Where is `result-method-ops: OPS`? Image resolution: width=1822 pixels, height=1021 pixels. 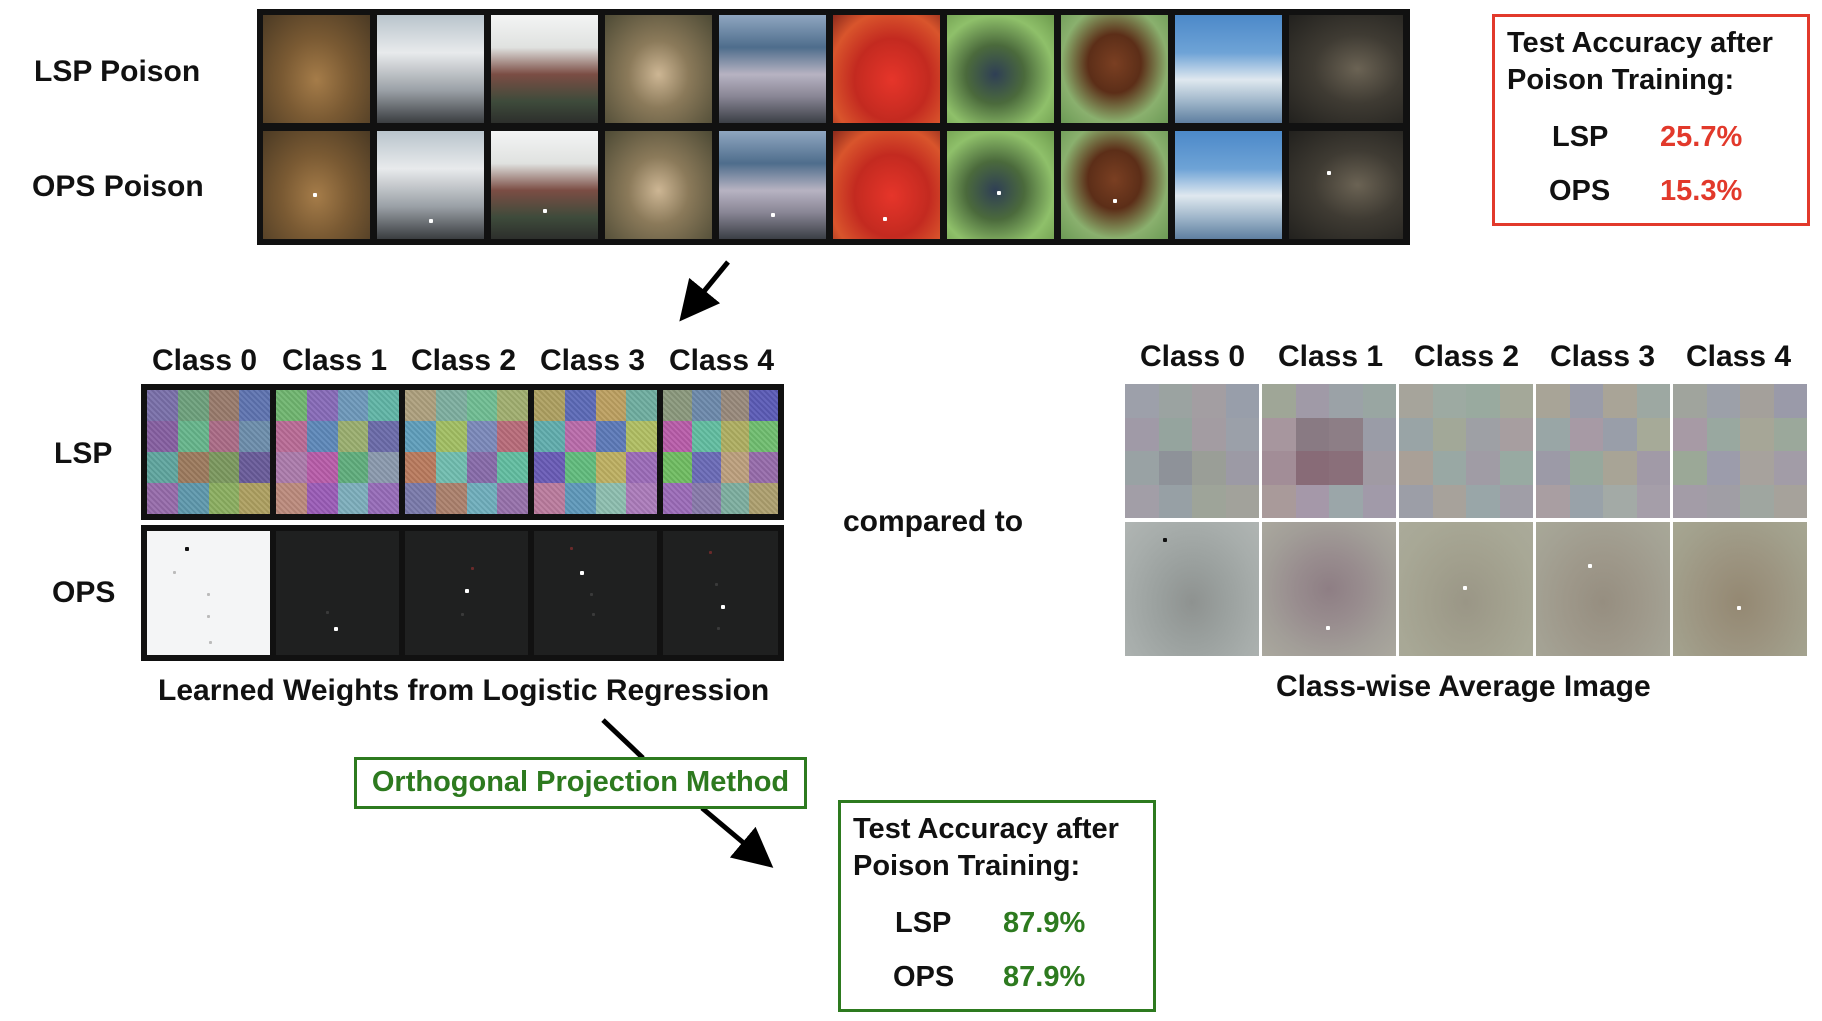 result-method-ops: OPS is located at coordinates (924, 977).